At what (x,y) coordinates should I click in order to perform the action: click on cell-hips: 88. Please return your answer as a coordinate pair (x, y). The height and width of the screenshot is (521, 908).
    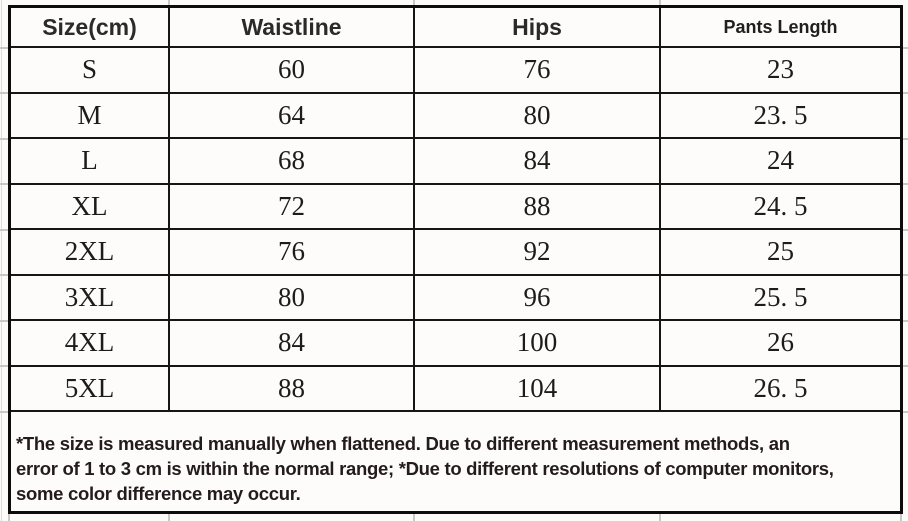
    Looking at the image, I should click on (538, 207).